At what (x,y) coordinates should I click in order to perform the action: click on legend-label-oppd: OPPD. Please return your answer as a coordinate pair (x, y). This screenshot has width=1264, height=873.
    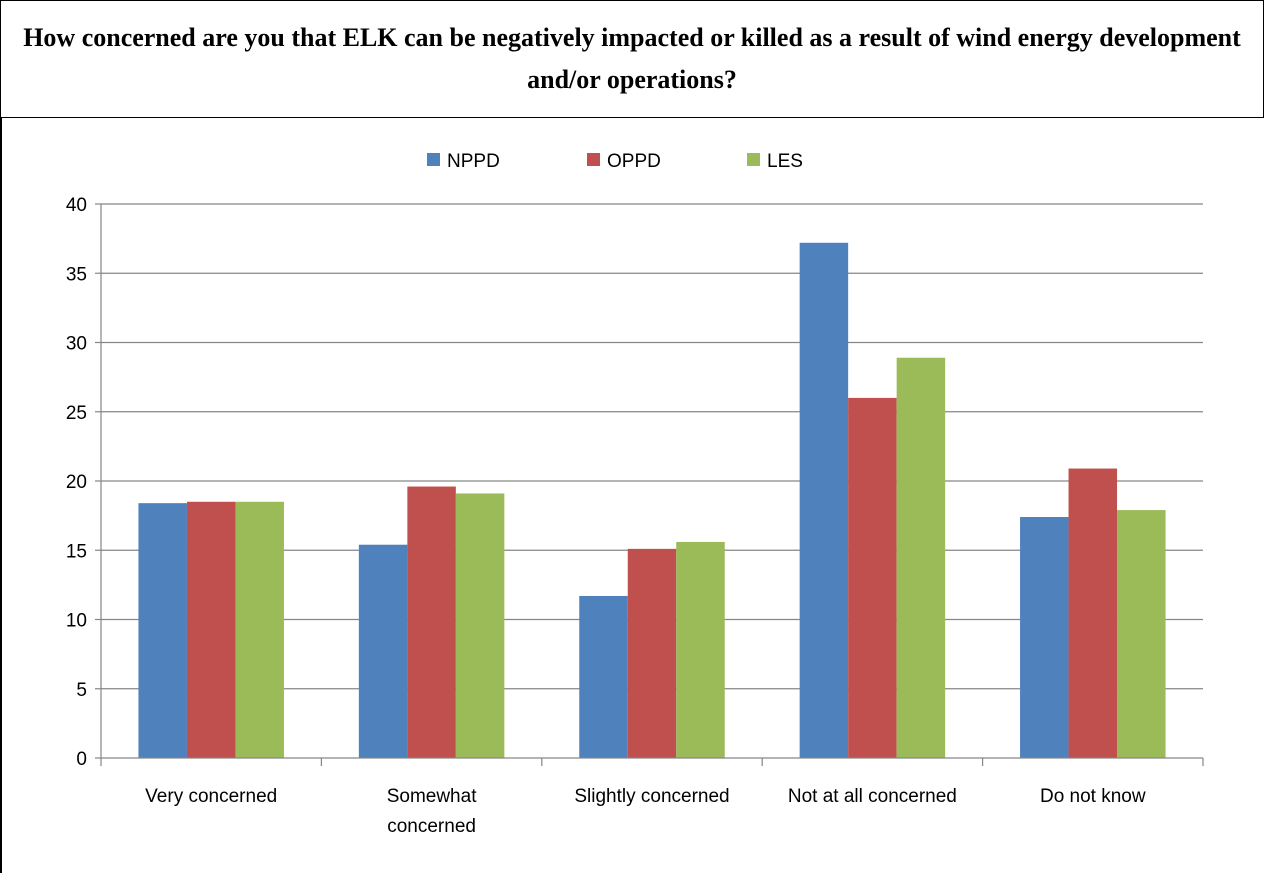
    Looking at the image, I should click on (634, 161).